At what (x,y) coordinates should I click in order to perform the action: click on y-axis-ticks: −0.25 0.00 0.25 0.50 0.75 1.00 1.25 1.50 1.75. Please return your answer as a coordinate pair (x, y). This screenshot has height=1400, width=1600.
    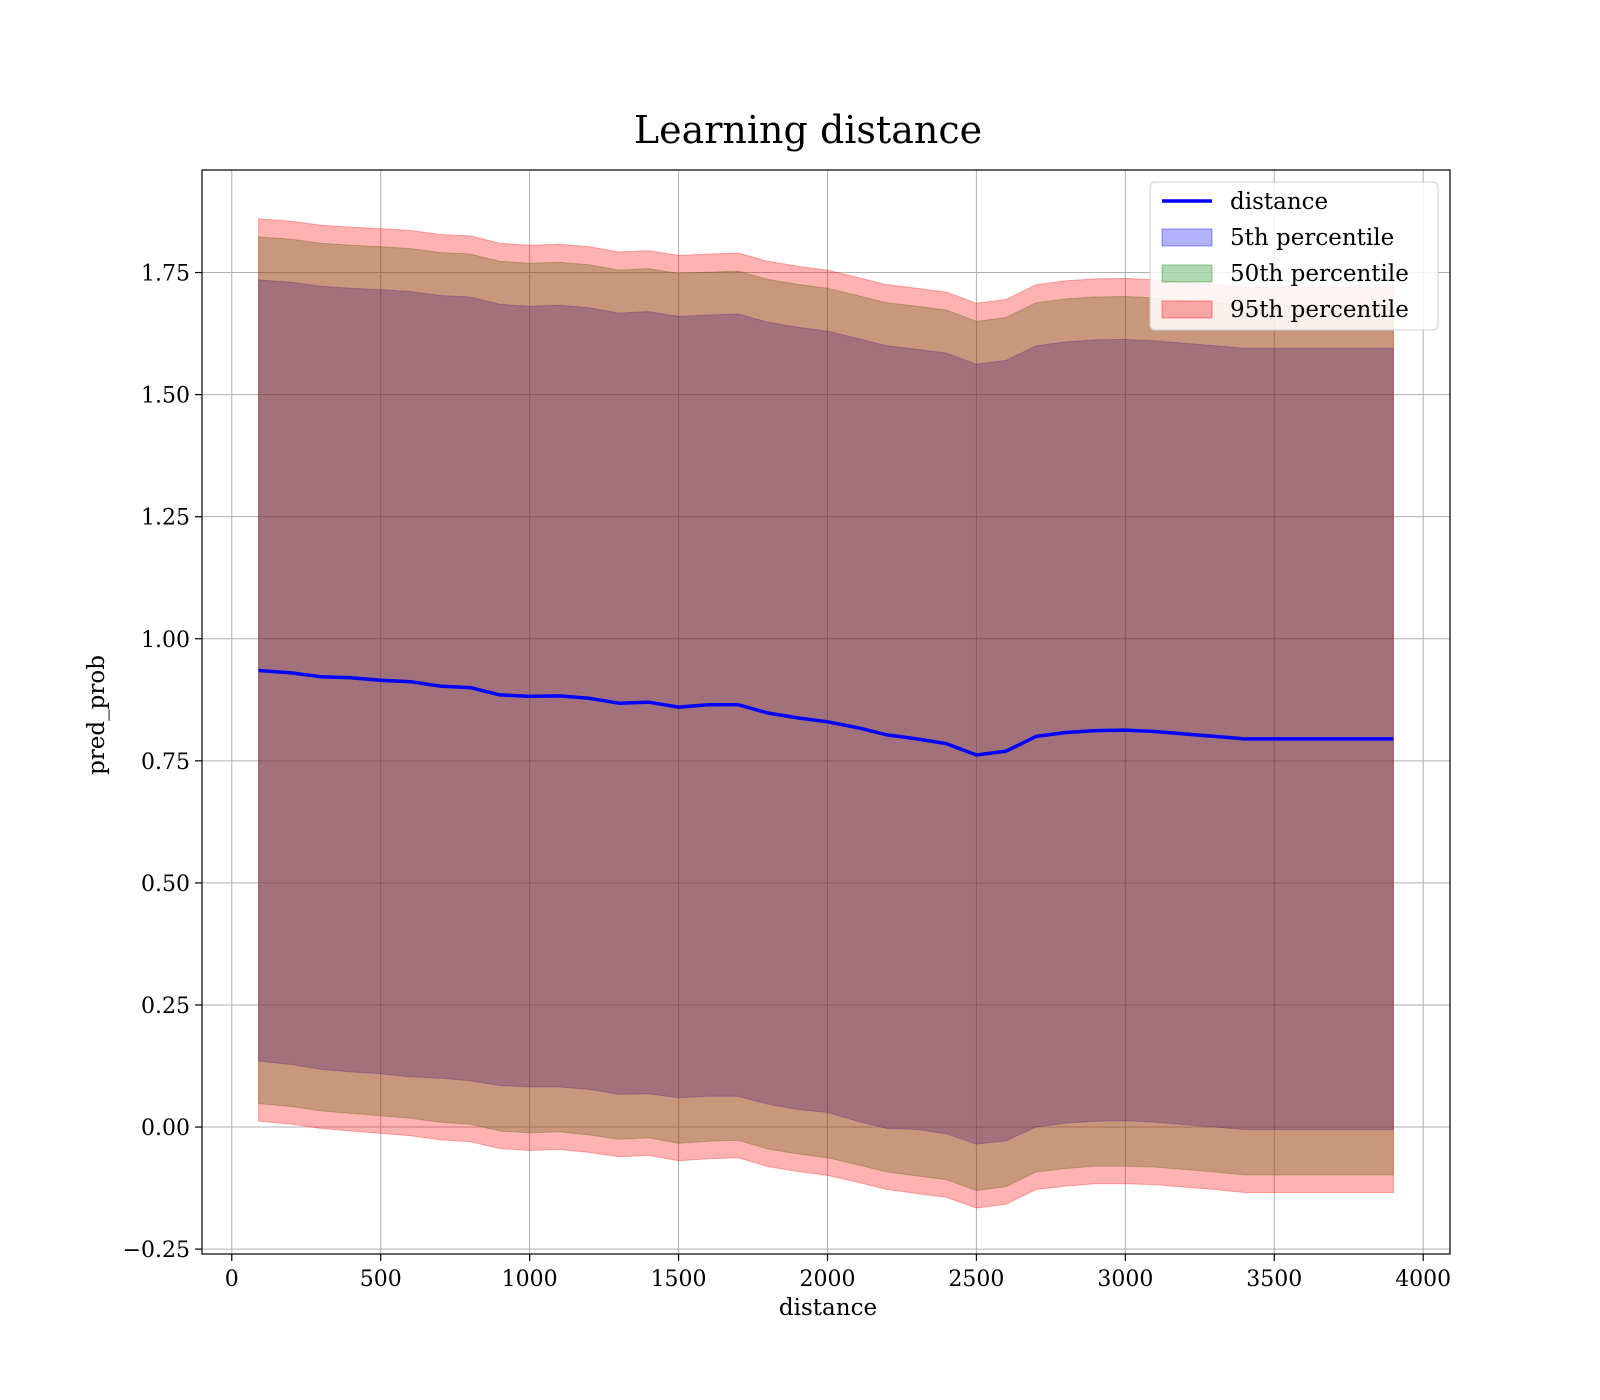
    Looking at the image, I should click on (162, 762).